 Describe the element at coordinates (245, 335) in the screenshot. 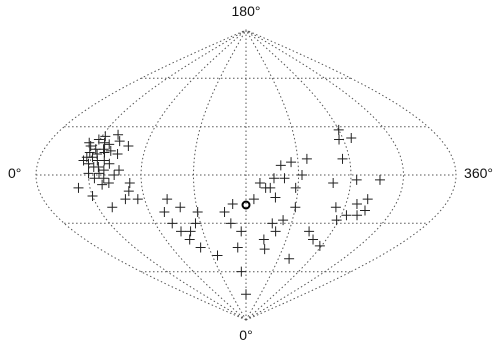

I see `label-bottom: 0°` at that location.